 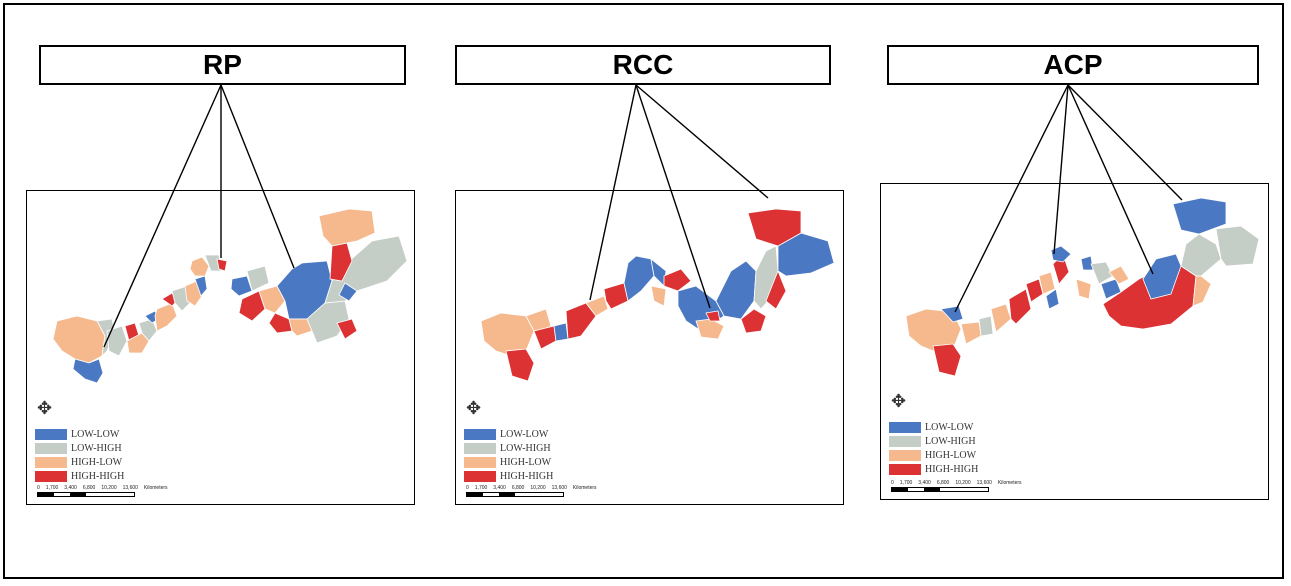 I want to click on legend-rp: LOW-LOW LOW-HIGH HIGH-LOW HIGH-HIGH, so click(x=79, y=455).